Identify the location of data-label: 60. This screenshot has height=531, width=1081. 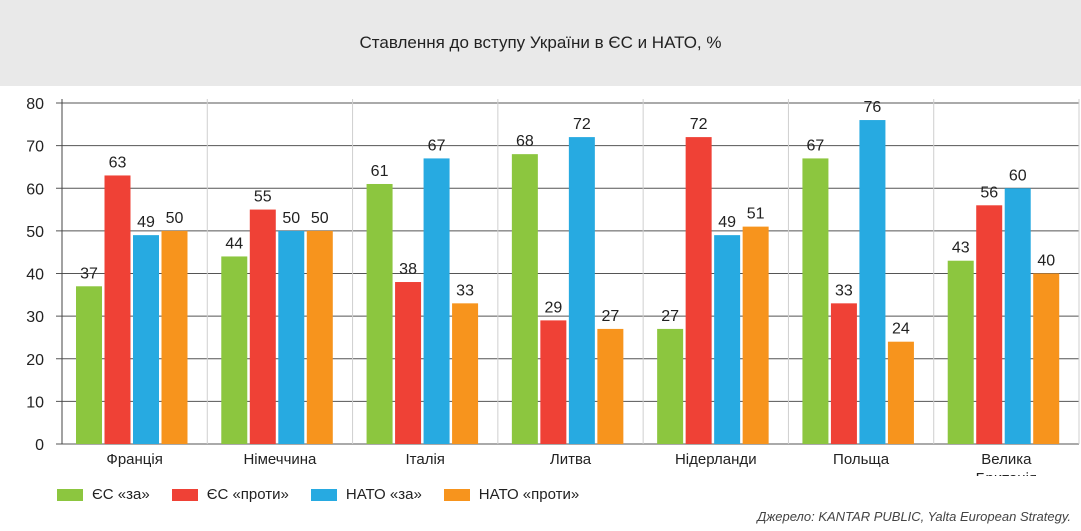
(1018, 175).